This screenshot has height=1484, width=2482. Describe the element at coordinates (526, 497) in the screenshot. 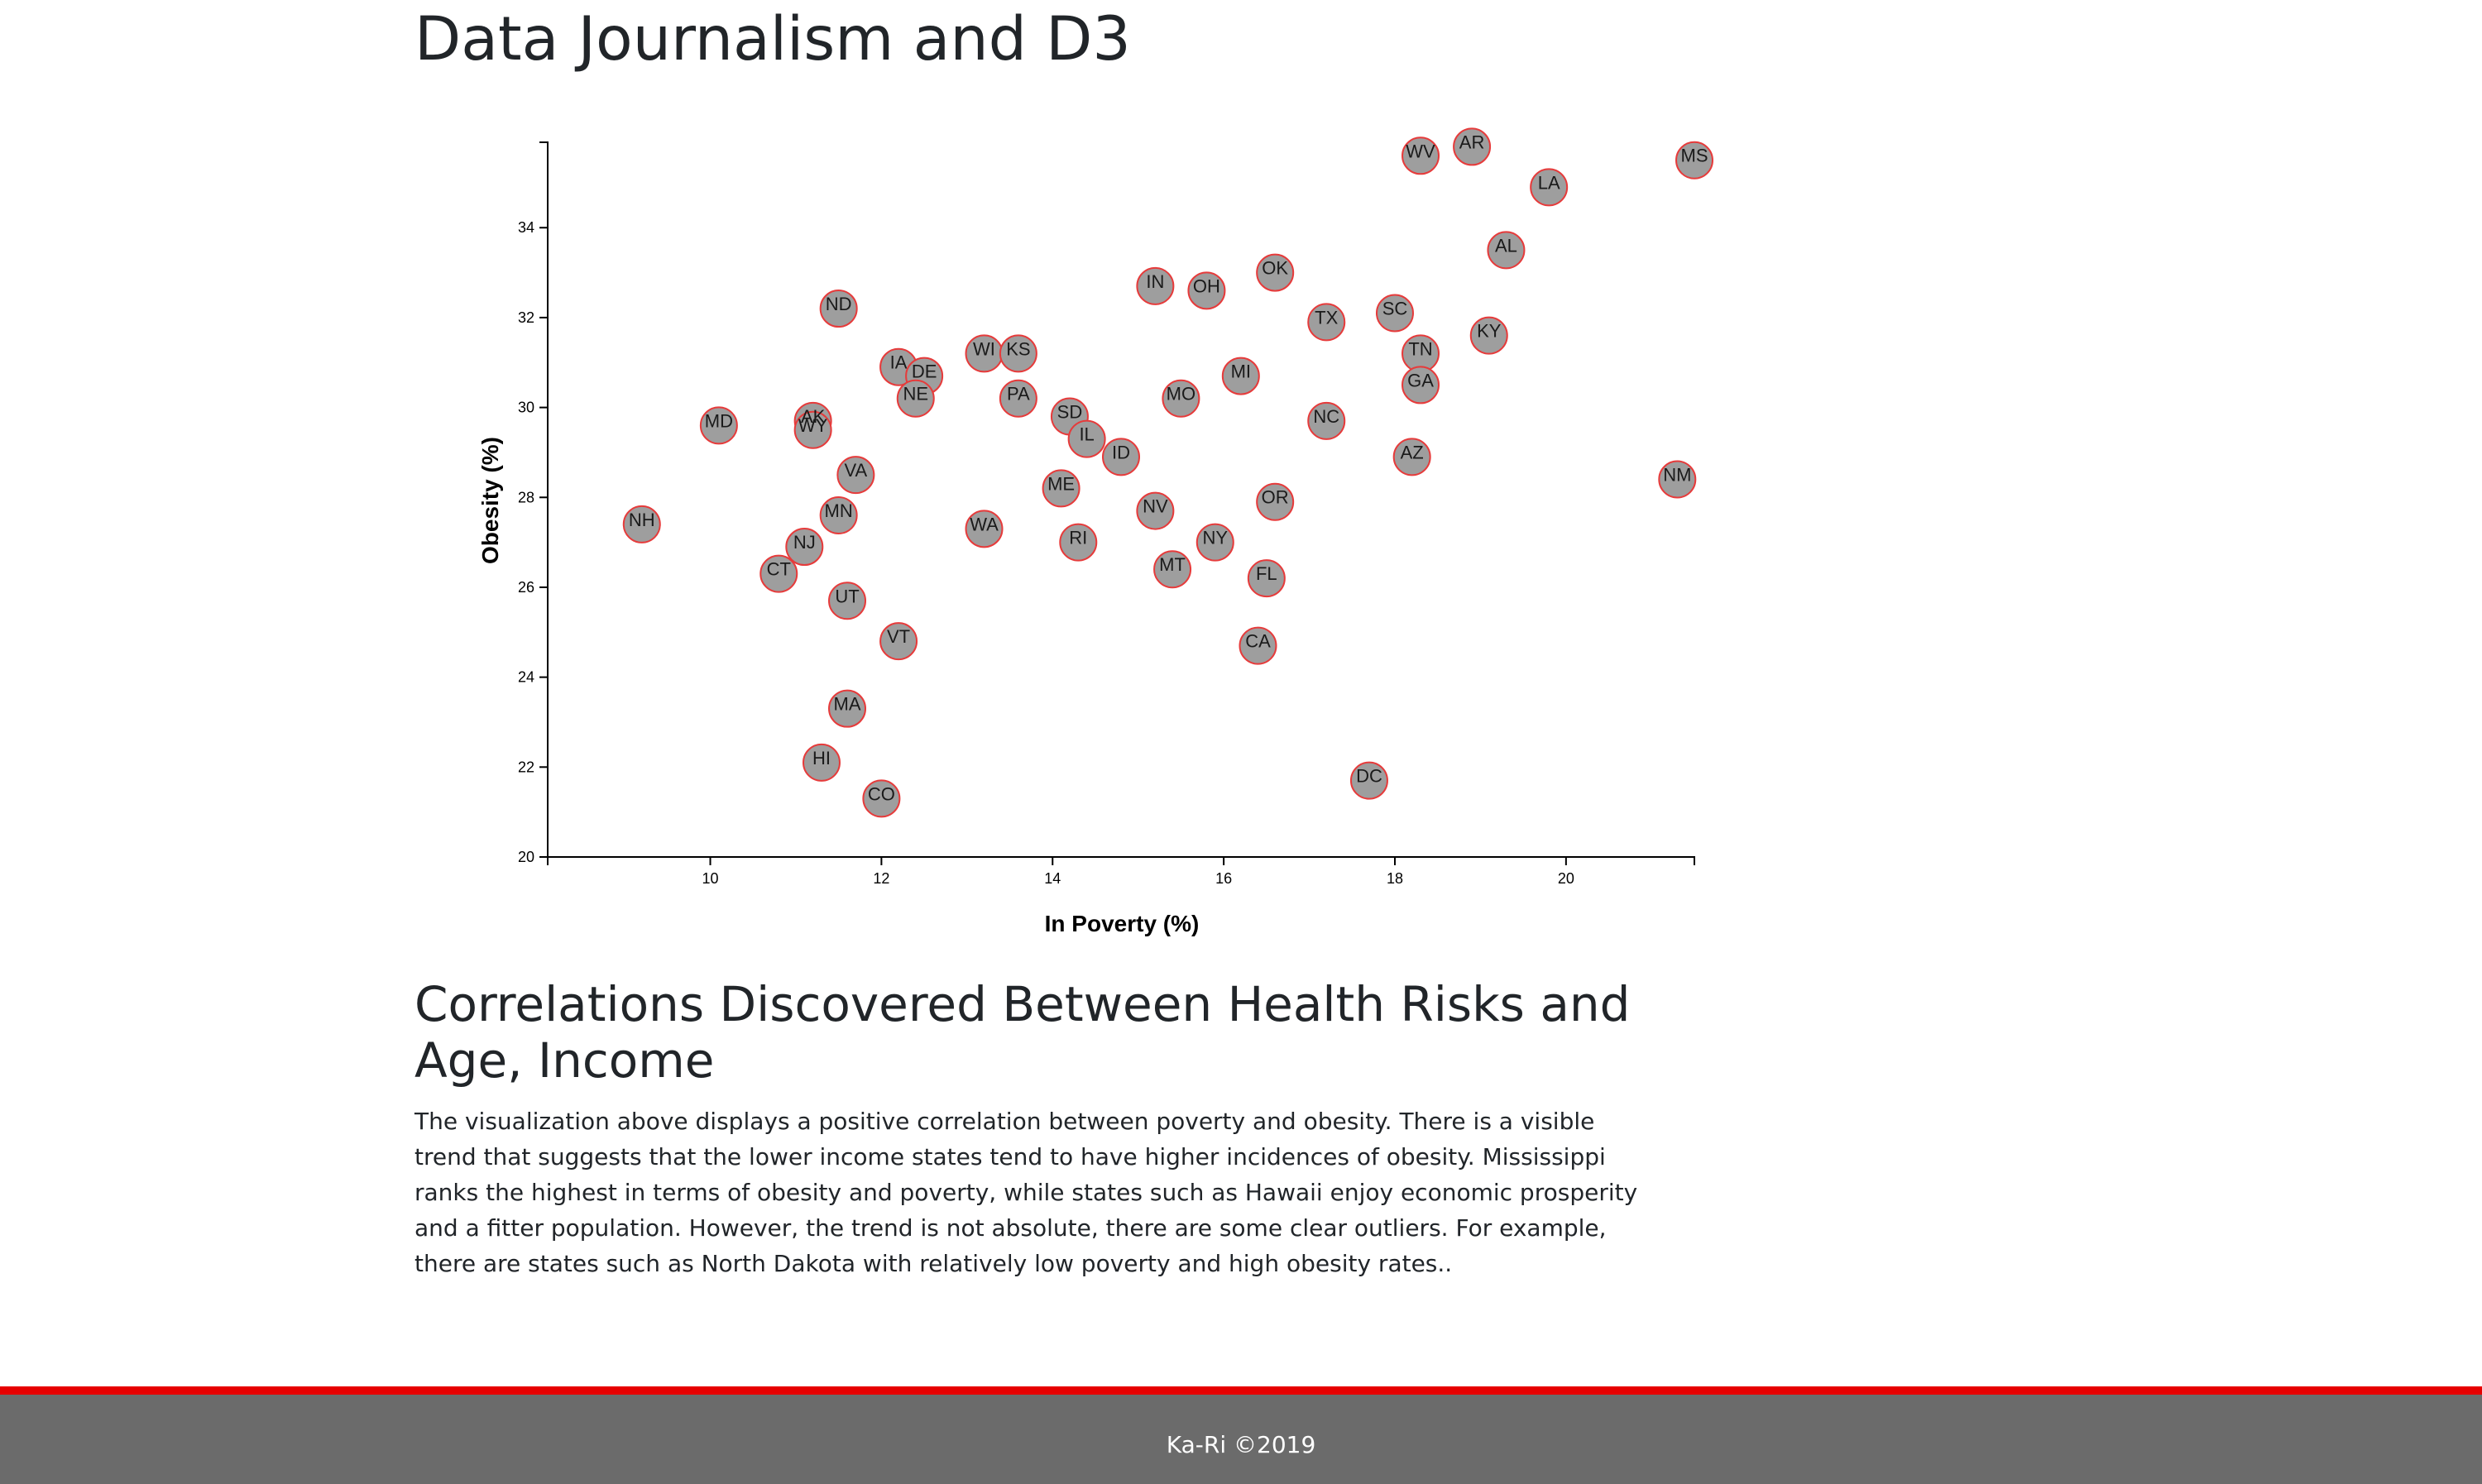

I see `y-tick-label: 28` at that location.